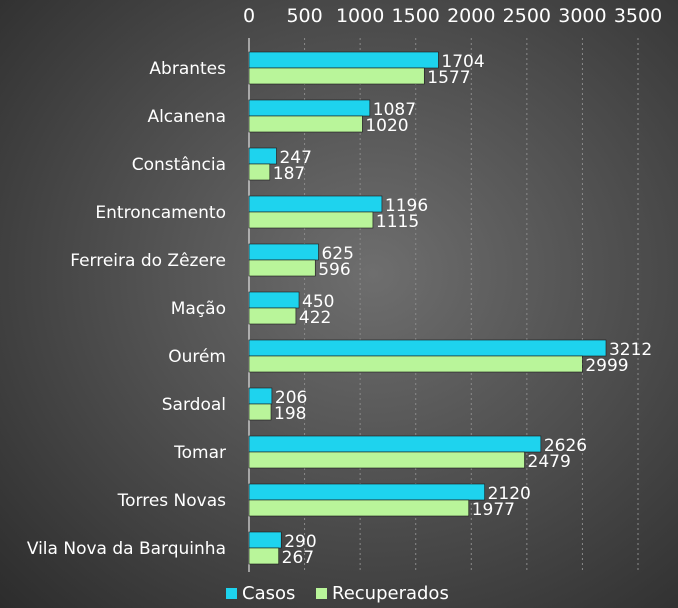 This screenshot has height=608, width=678. What do you see at coordinates (321, 593) in the screenshot?
I see `legend-swatch-recuperados` at bounding box center [321, 593].